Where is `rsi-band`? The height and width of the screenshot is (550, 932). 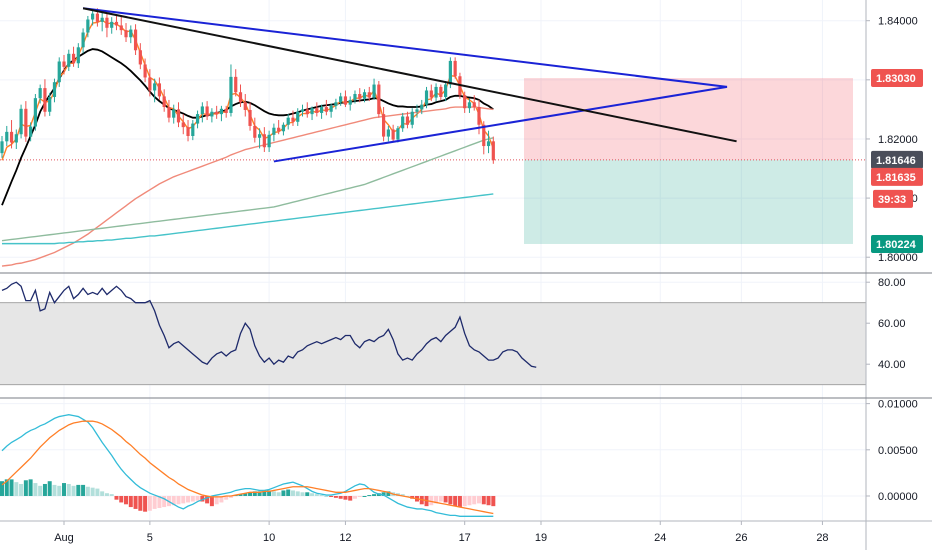
rsi-band is located at coordinates (433, 344).